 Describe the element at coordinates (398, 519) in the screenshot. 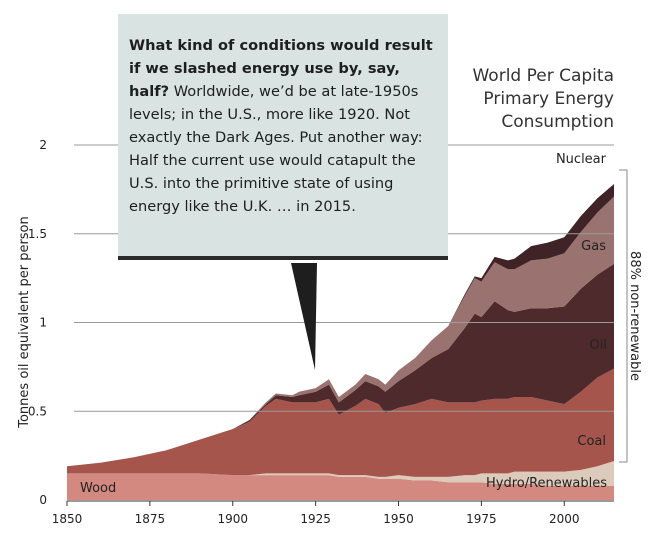

I see `x-tick-label-1950: 1950` at that location.